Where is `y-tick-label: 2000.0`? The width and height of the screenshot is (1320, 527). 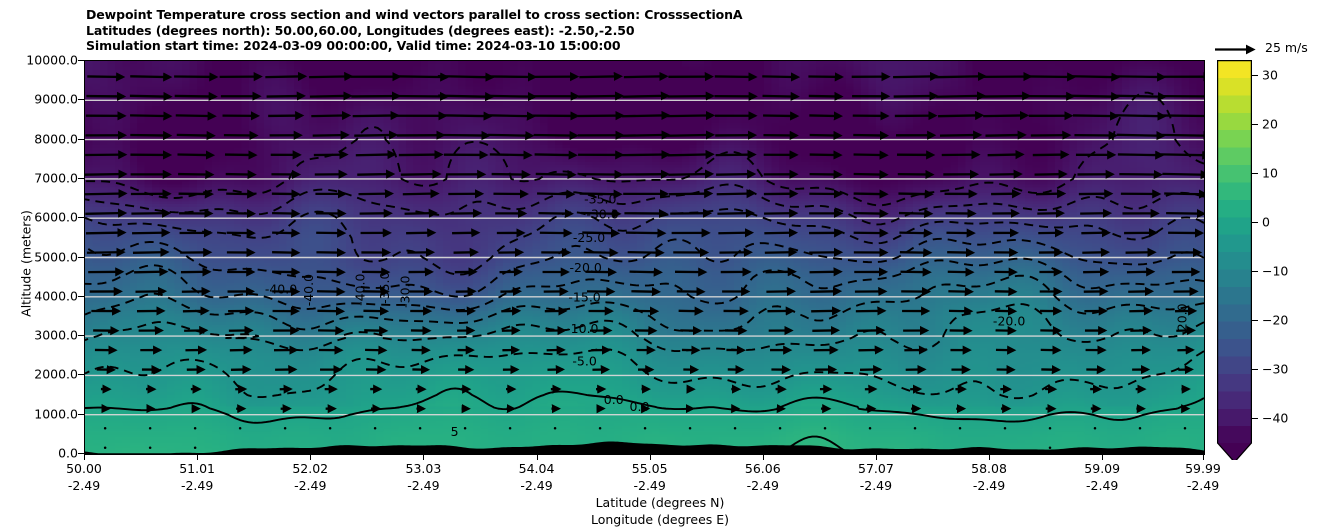
y-tick-label: 2000.0 is located at coordinates (56, 374).